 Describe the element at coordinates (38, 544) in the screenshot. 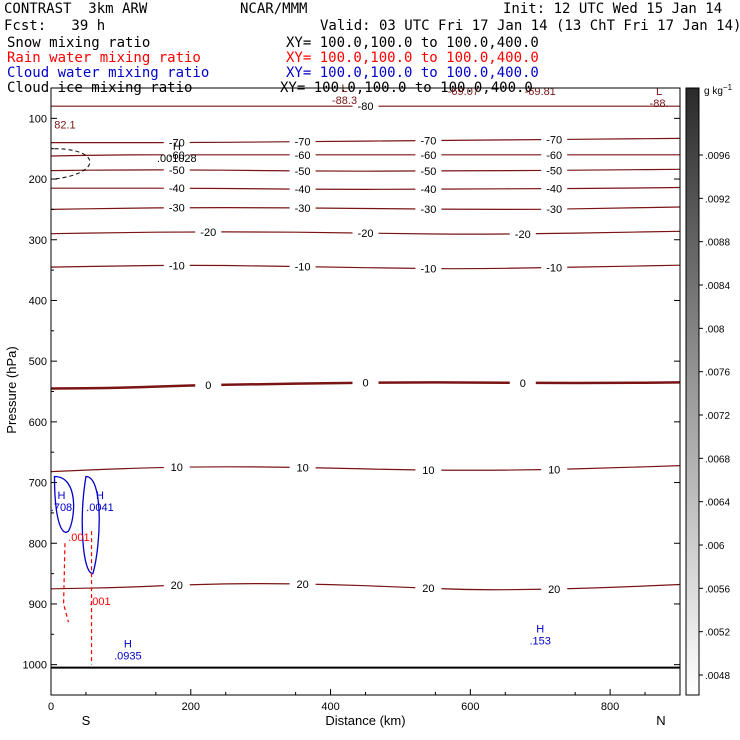

I see `y-tick-label: 800` at that location.